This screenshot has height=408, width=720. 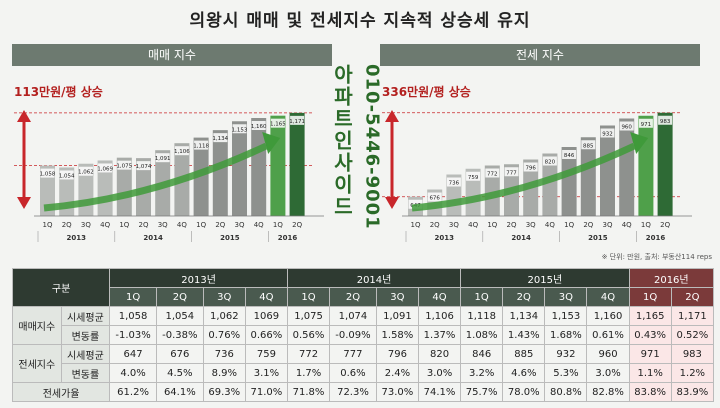 I want to click on table-cell: 1,134, so click(x=524, y=316).